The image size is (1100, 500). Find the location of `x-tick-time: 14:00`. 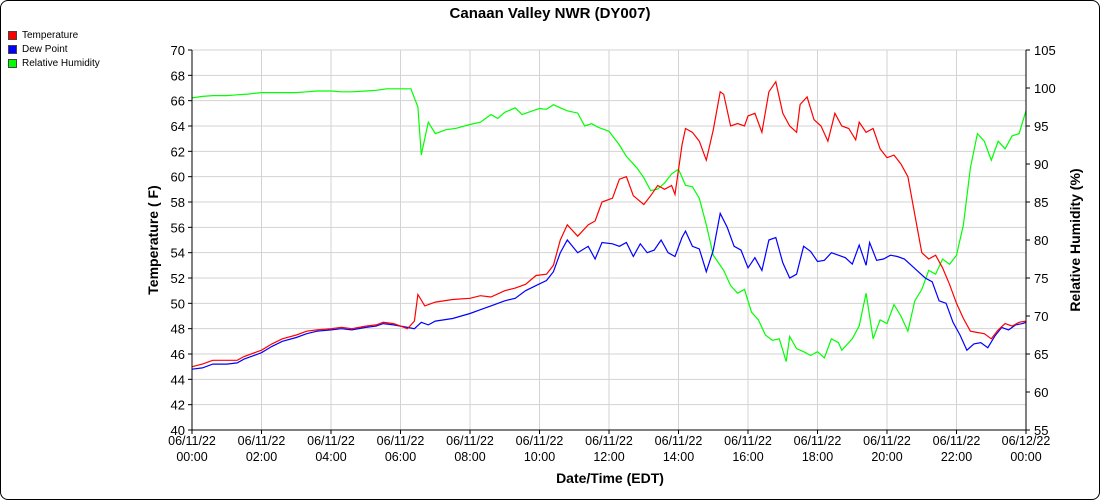

x-tick-time: 14:00 is located at coordinates (678, 457).